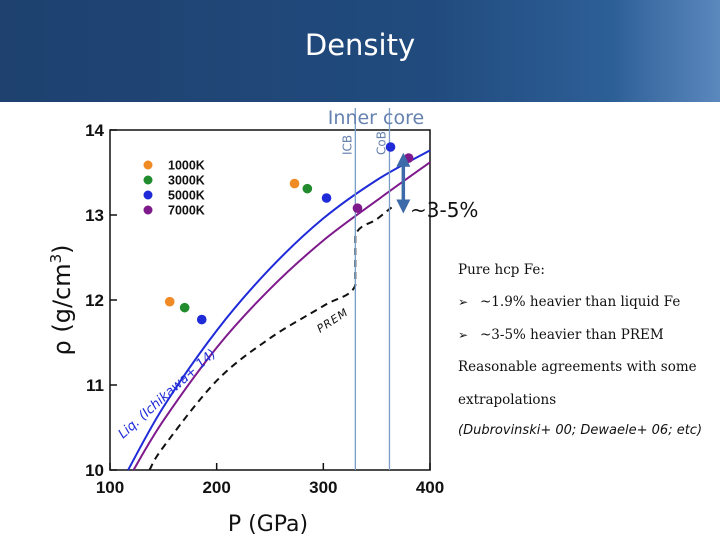  Describe the element at coordinates (186, 211) in the screenshot. I see `legend-label-7000k: 7000K` at that location.